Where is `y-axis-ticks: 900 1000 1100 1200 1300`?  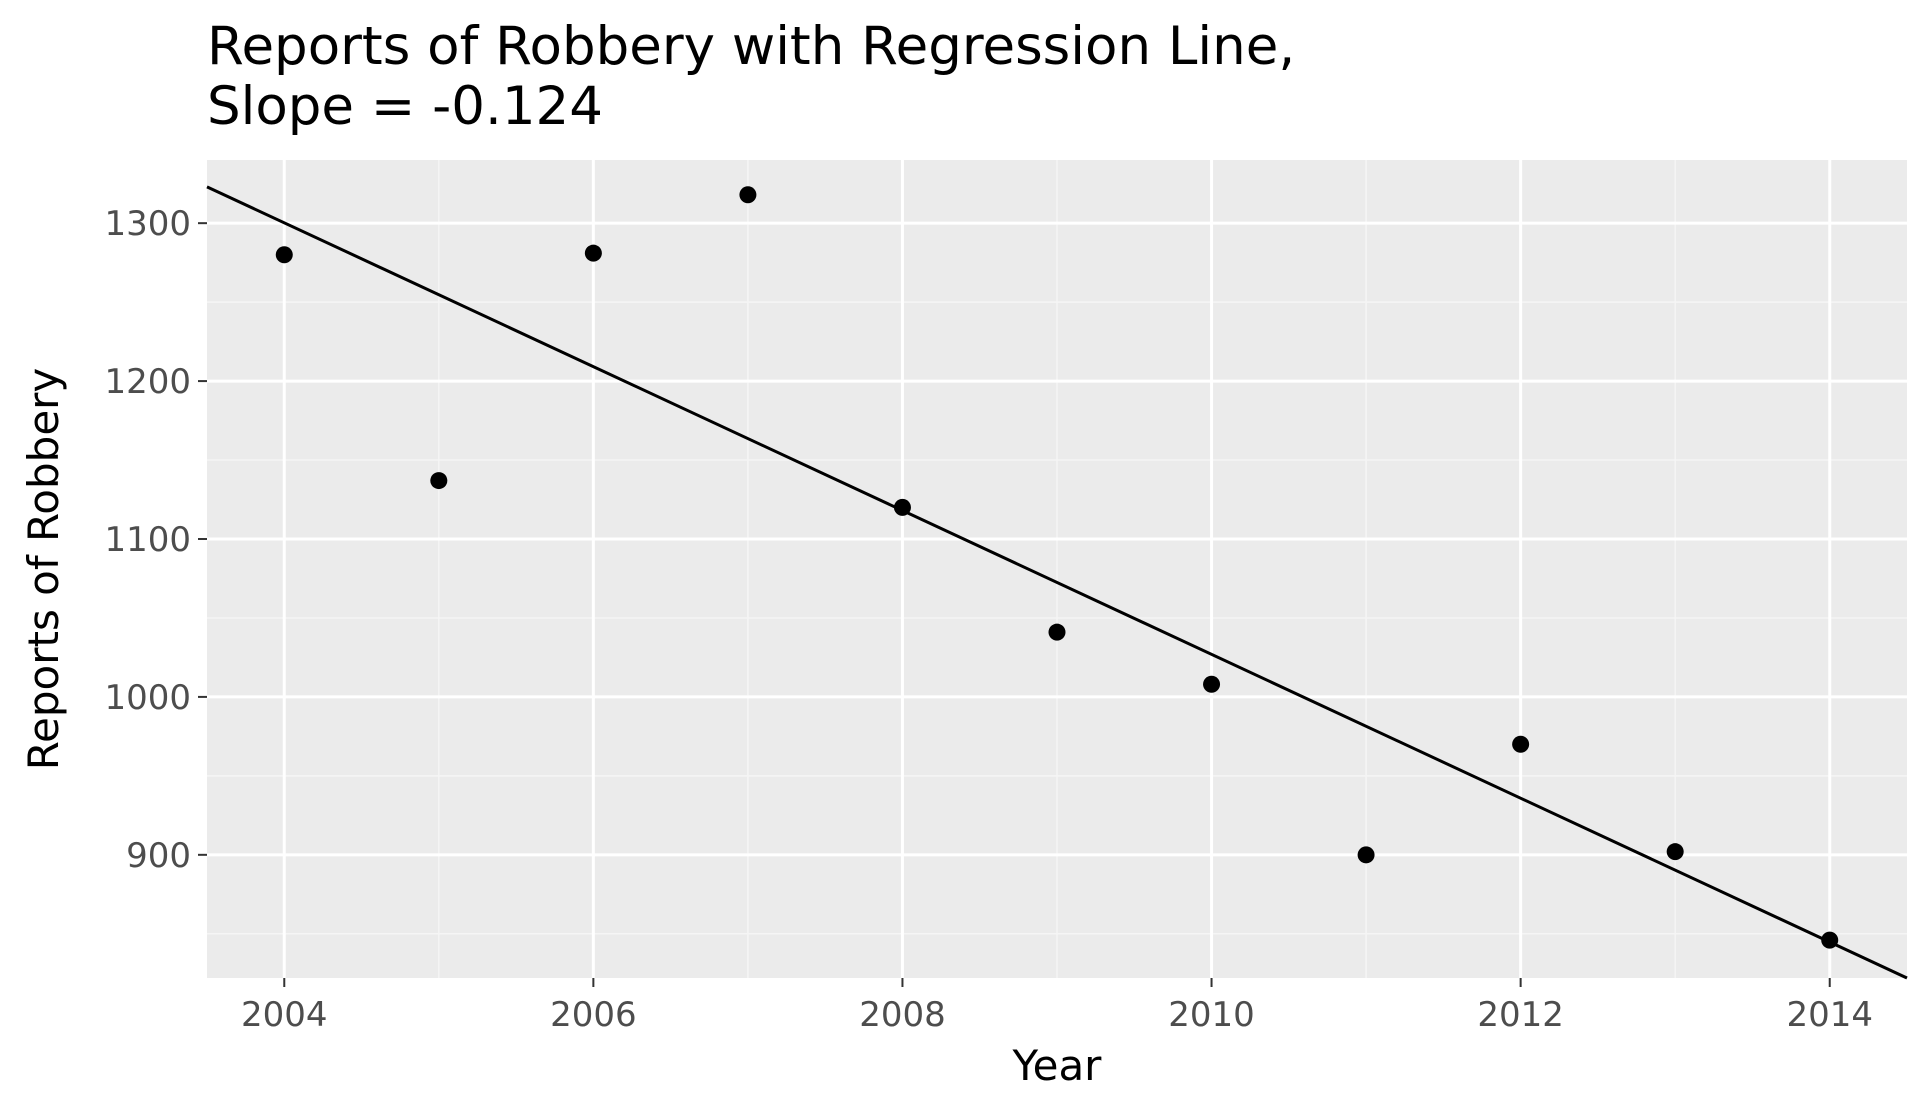 y-axis-ticks: 900 1000 1100 1200 1300 is located at coordinates (155, 540).